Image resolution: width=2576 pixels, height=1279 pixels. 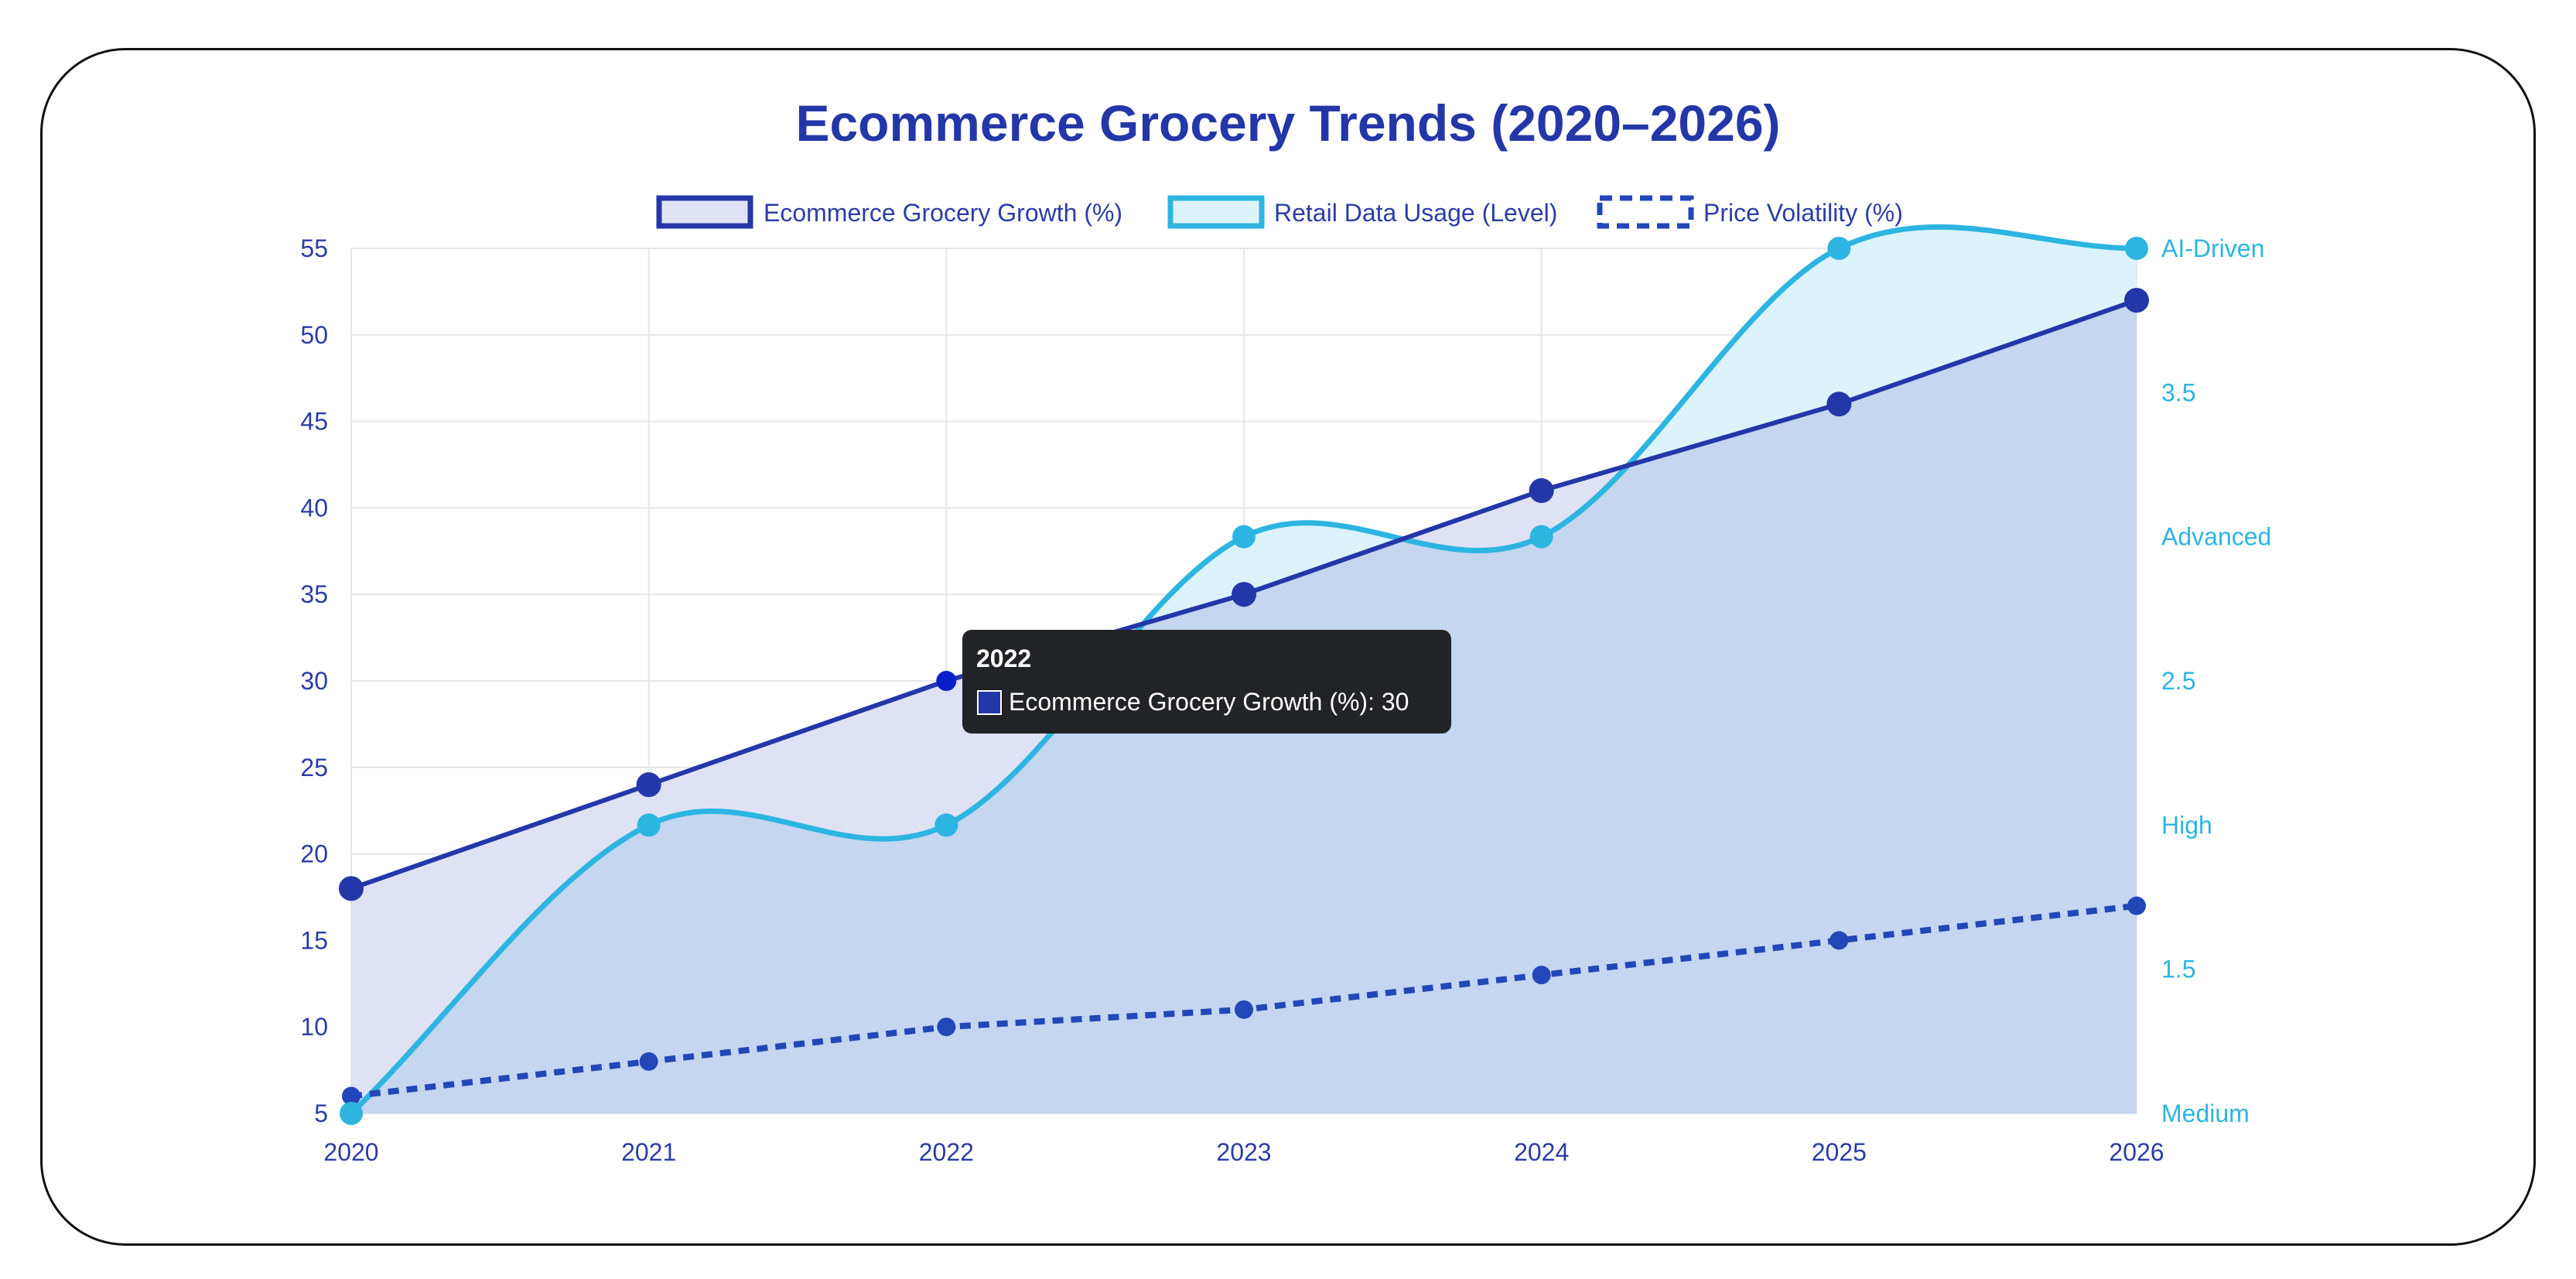 What do you see at coordinates (314, 508) in the screenshot?
I see `y-left-tick-label: 40` at bounding box center [314, 508].